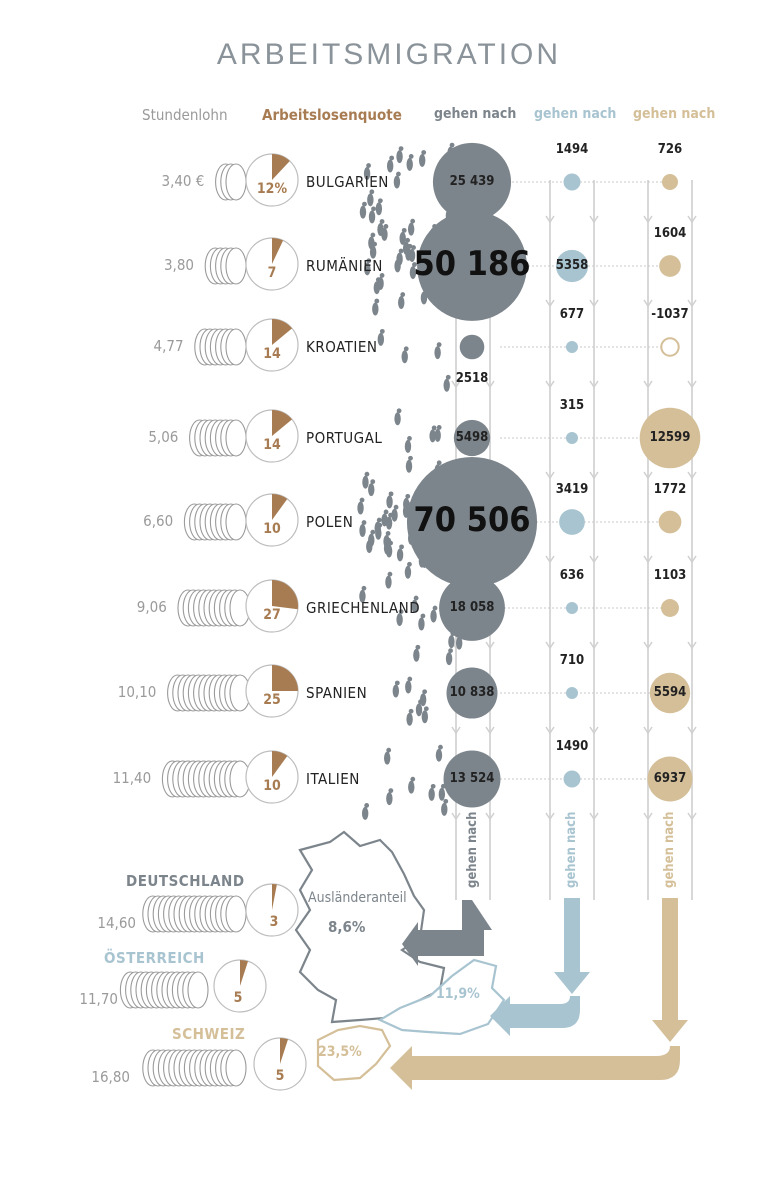 The image size is (778, 1200). I want to click on unemployment-pie-ch-slice, so click(284, 1051).